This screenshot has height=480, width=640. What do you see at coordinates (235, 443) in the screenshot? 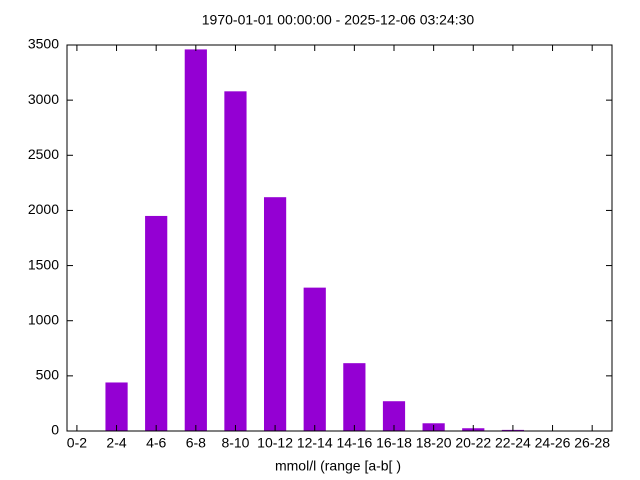
I see `x-tick-label: 8-10` at bounding box center [235, 443].